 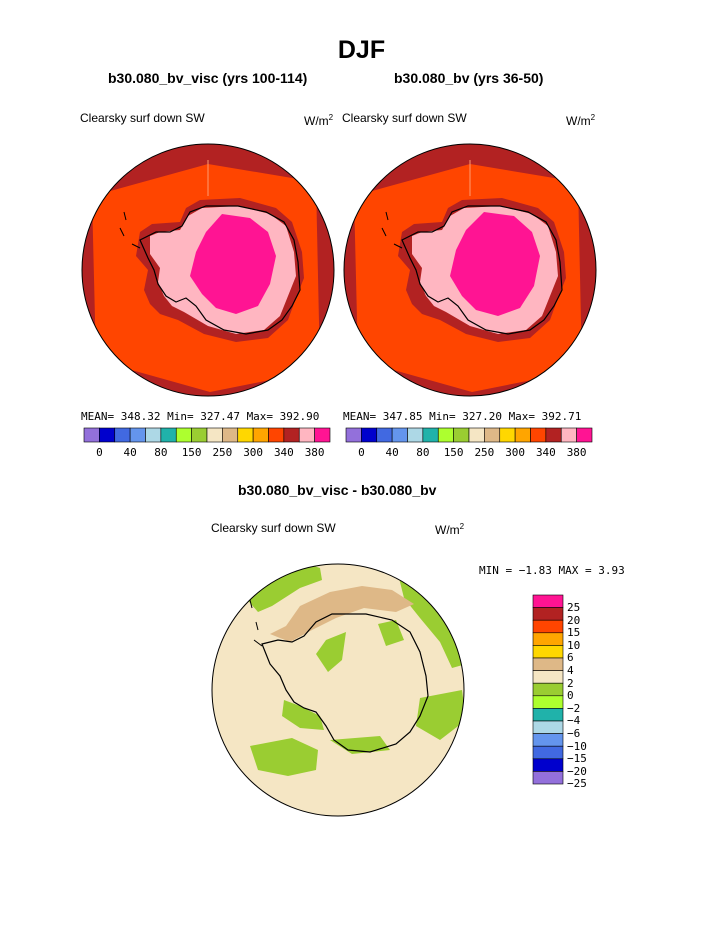 I want to click on panel2-case-title: b30.080_bv (yrs 36-50), so click(x=469, y=78).